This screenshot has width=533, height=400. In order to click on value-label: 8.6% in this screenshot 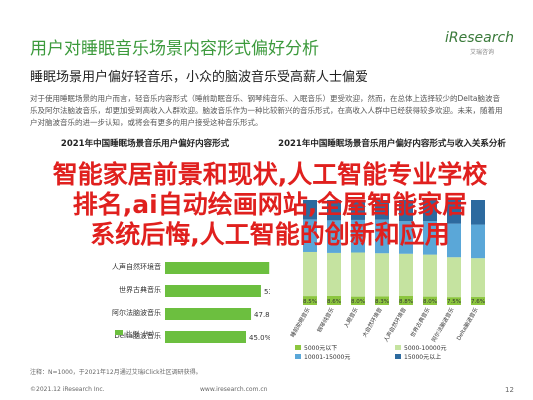, I will do `click(334, 302)`.